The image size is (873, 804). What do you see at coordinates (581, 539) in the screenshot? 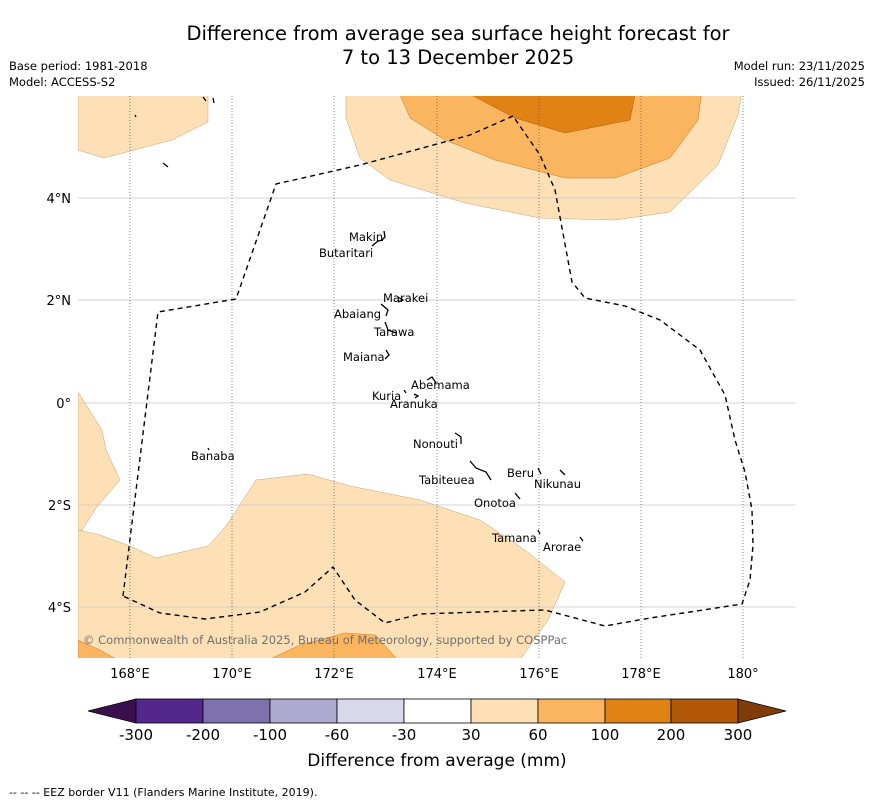
I see `island-arorae` at bounding box center [581, 539].